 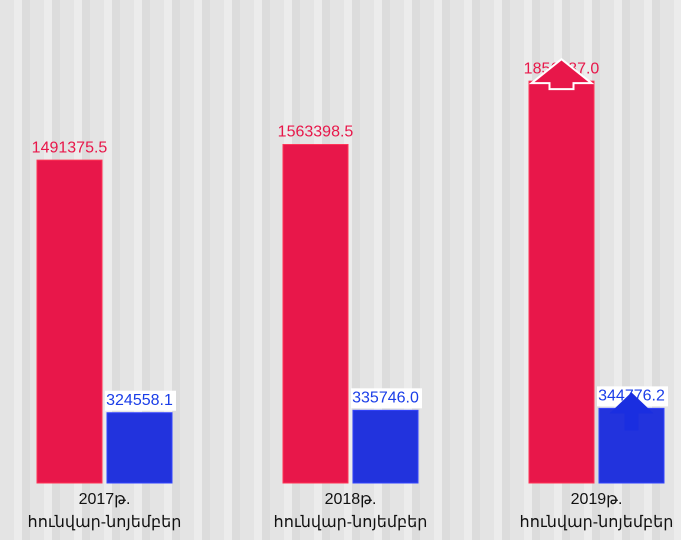 I want to click on x-tick-label: 2019թ. հունվար-նոյեմբեր, so click(x=596, y=511).